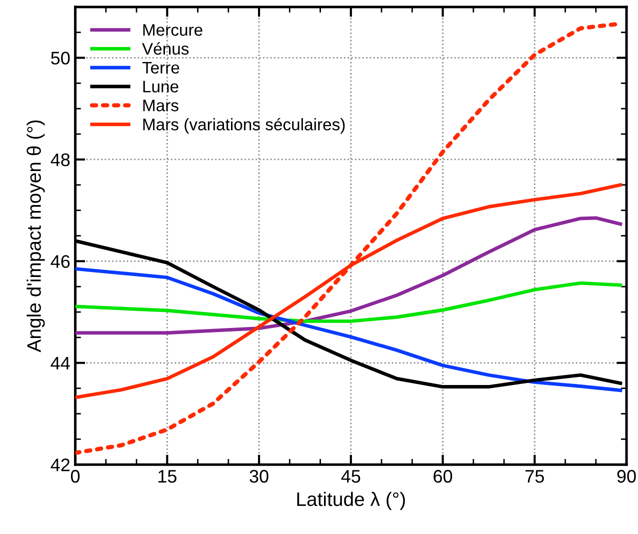 This screenshot has height=534, width=638. What do you see at coordinates (244, 126) in the screenshot?
I see `legend-label: Mars (variations séculaires)` at bounding box center [244, 126].